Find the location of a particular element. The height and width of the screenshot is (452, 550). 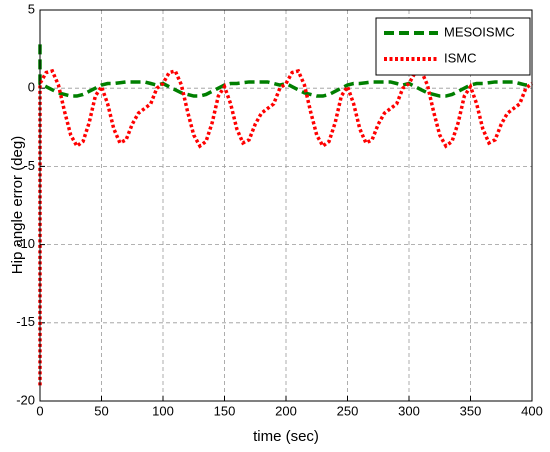

y-tick-label: -5 is located at coordinates (29, 165).